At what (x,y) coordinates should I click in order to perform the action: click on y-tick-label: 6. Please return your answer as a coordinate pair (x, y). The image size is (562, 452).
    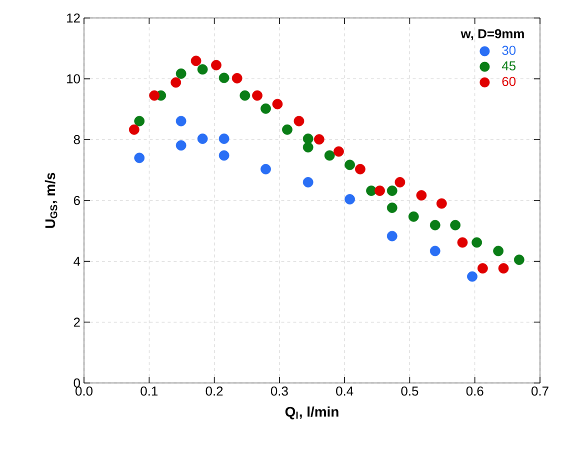
    Looking at the image, I should click on (77, 201).